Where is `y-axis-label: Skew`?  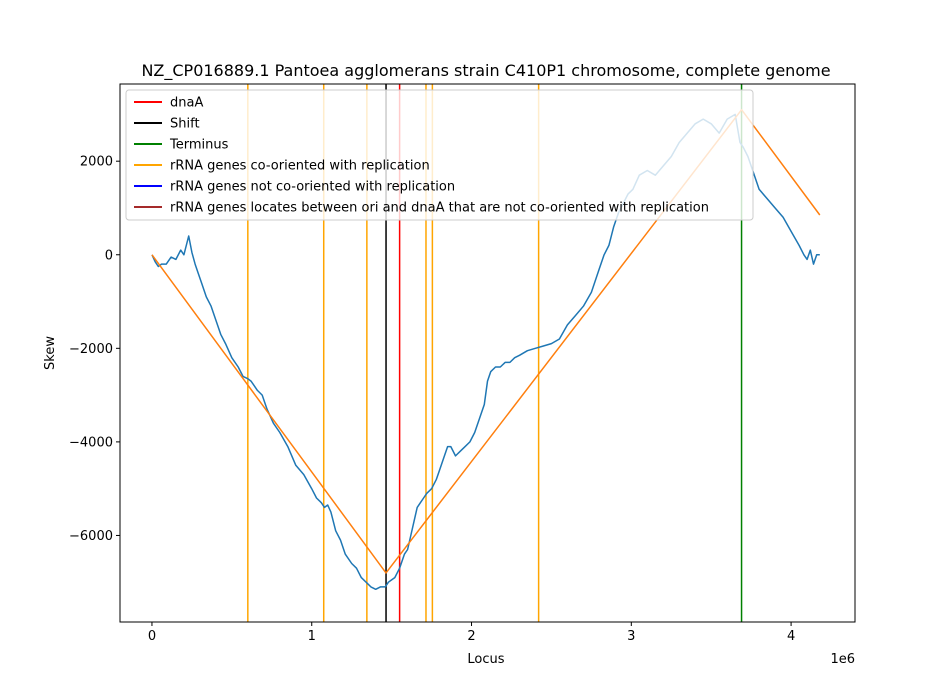 y-axis-label: Skew is located at coordinates (50, 353).